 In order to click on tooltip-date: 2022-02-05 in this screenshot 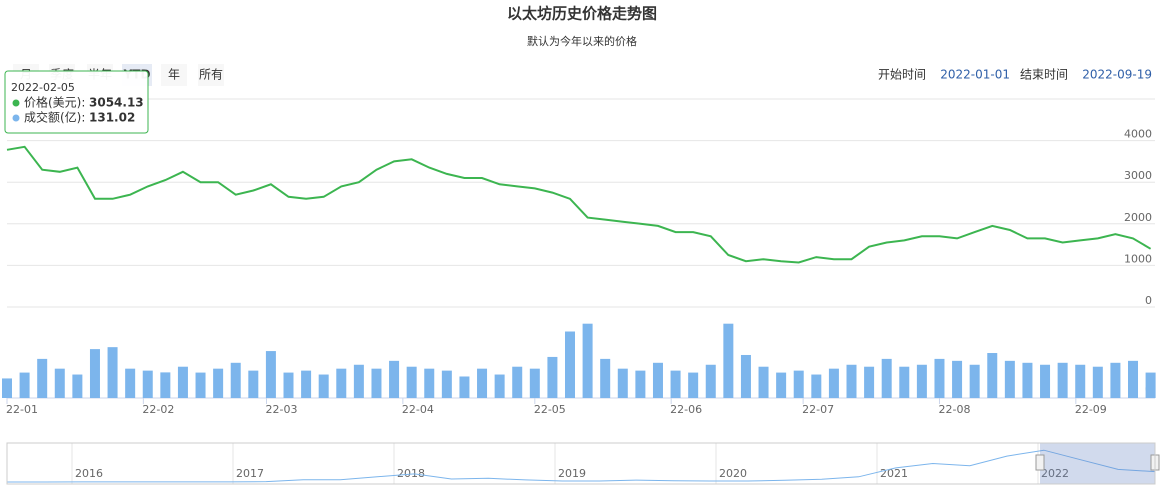, I will do `click(43, 87)`.